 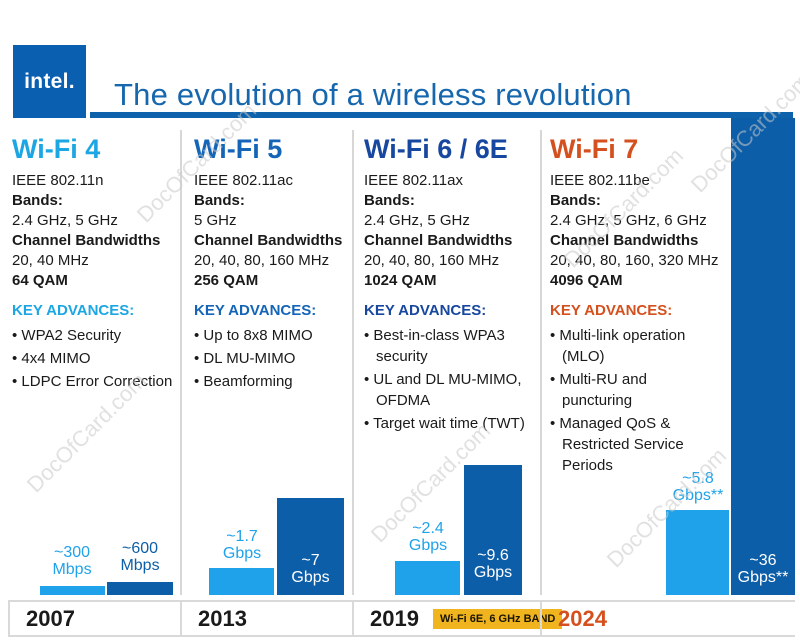 I want to click on advance-item: WPA2 Security, so click(x=96, y=335).